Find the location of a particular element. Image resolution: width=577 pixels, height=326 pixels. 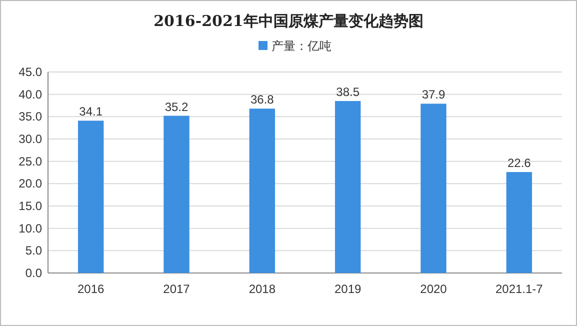

x-tick-label: 2020 is located at coordinates (434, 289).